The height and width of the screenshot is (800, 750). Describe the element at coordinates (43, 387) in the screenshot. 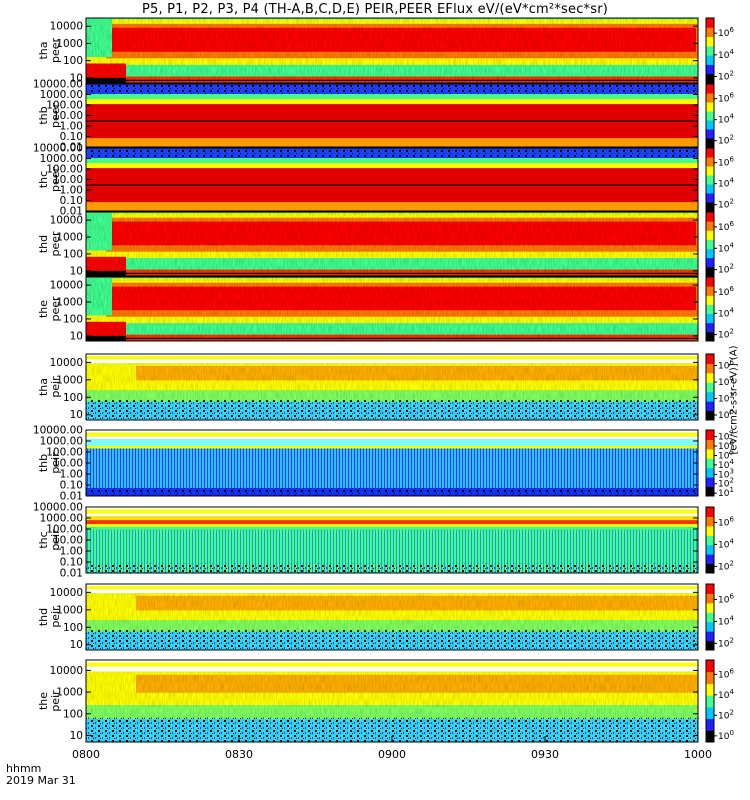

I see `panel-probe-label: tha` at that location.